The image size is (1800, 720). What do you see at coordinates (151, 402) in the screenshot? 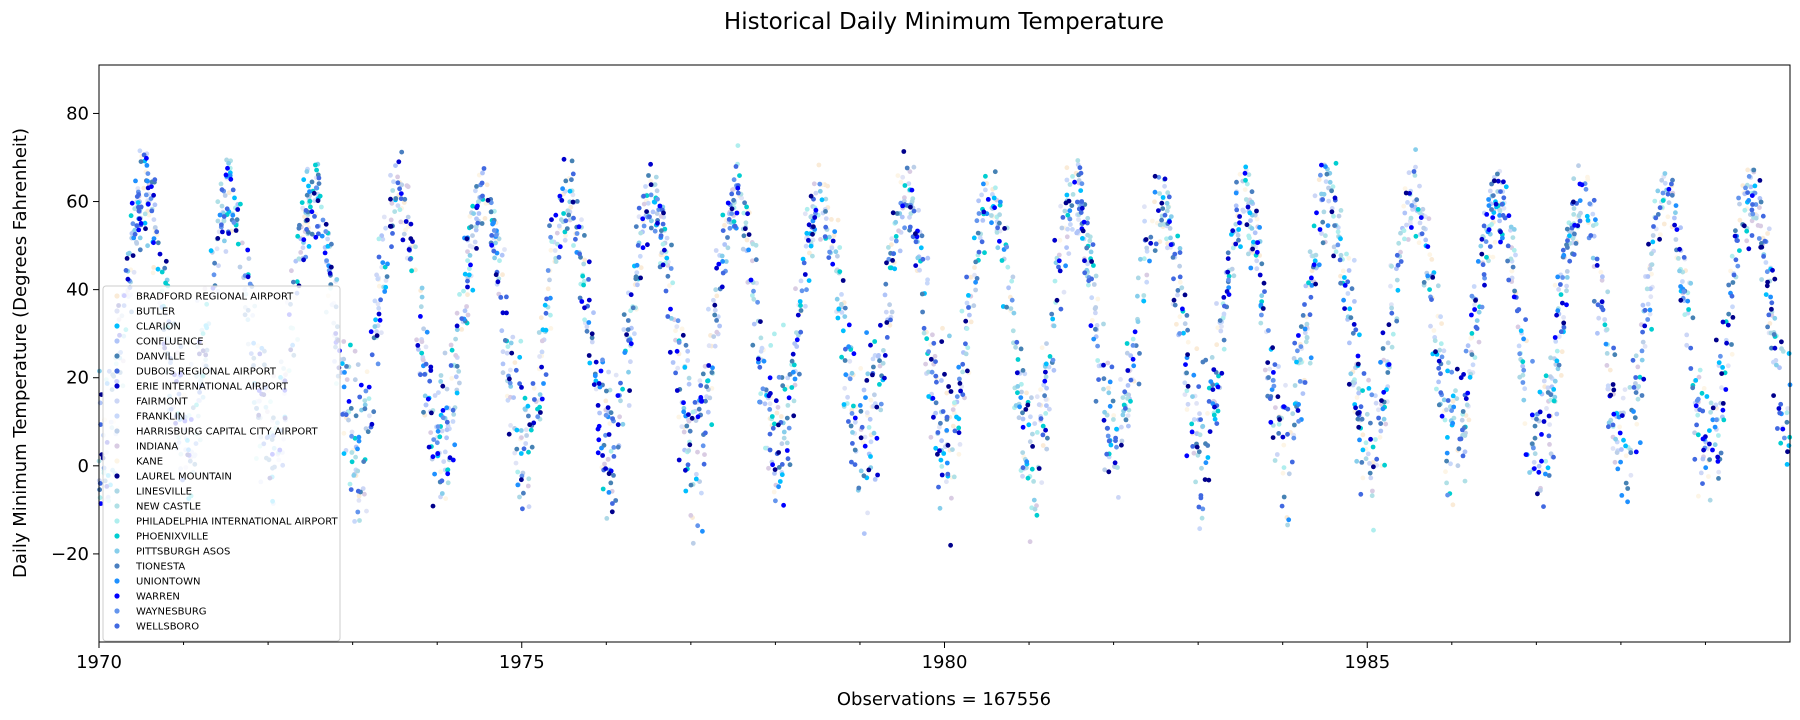
I see `legend-item: FAIRMONT` at bounding box center [151, 402].